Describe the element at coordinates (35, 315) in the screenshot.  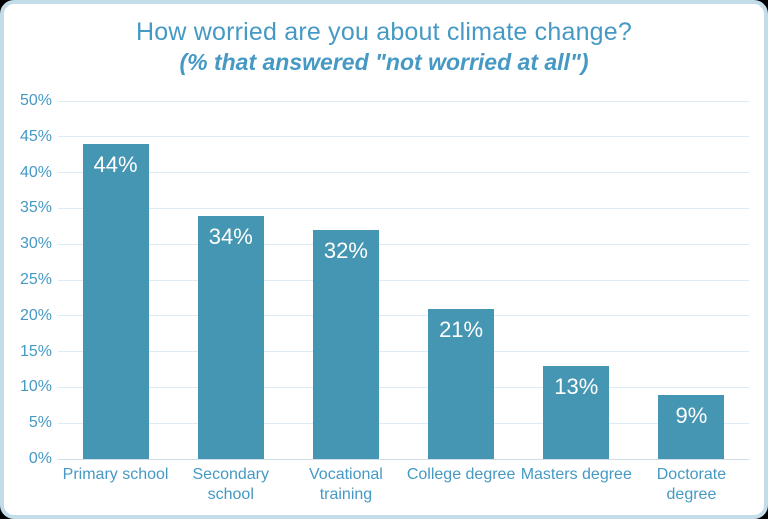
I see `y-axis-tick-label: 20%` at that location.